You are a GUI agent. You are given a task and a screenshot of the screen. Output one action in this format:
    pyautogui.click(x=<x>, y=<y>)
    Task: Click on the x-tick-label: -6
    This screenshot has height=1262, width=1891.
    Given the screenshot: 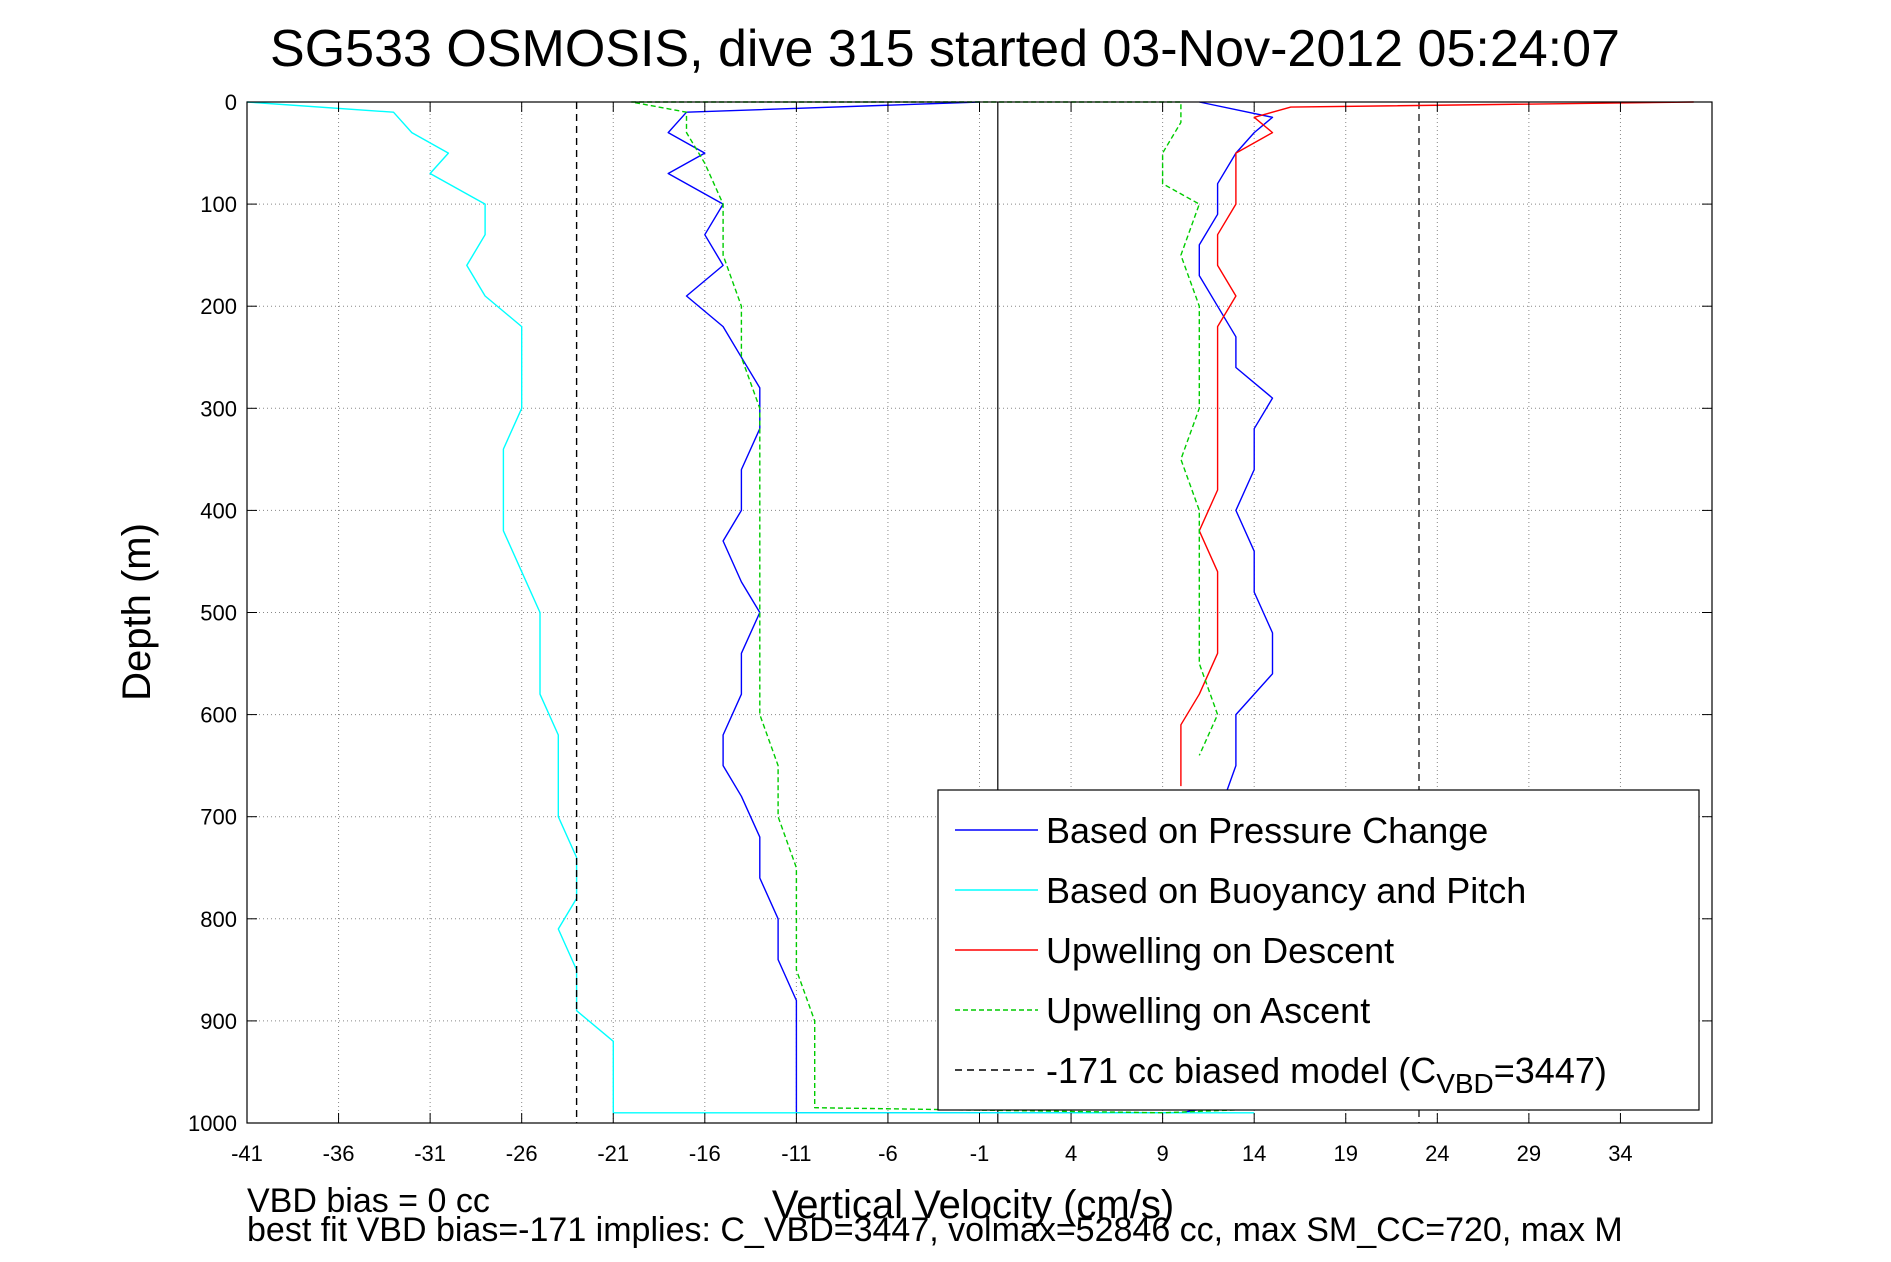 What is the action you would take?
    pyautogui.click(x=888, y=1153)
    